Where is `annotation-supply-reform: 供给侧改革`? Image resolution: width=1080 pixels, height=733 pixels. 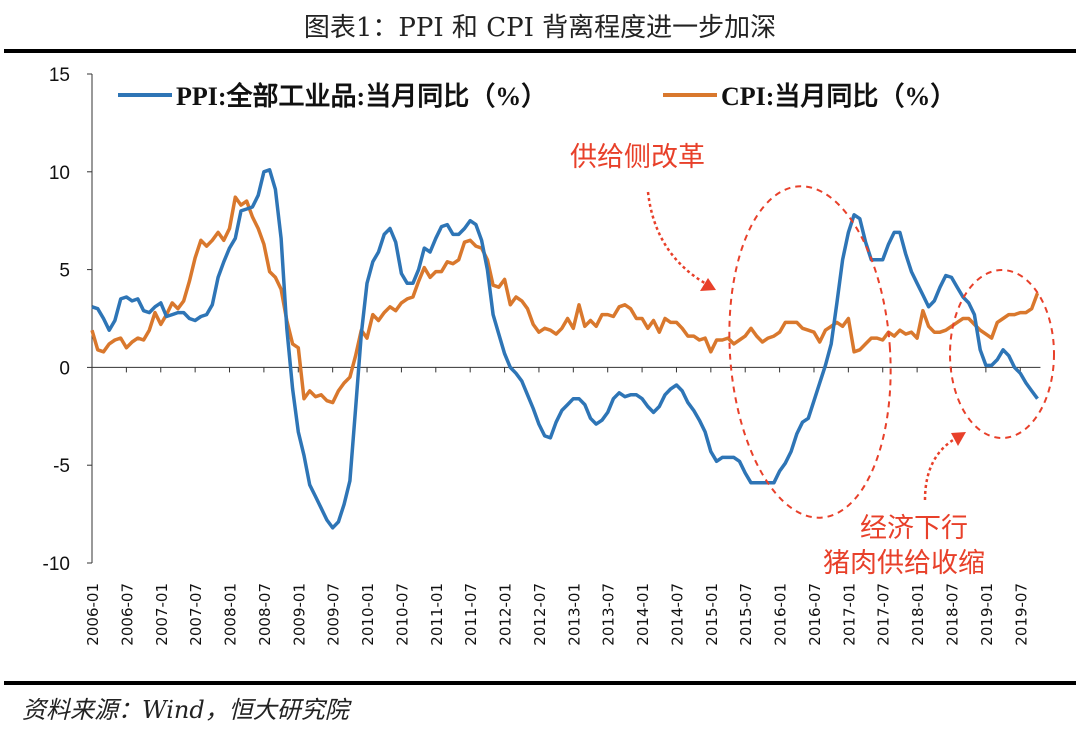
annotation-supply-reform: 供给侧改革 is located at coordinates (637, 157).